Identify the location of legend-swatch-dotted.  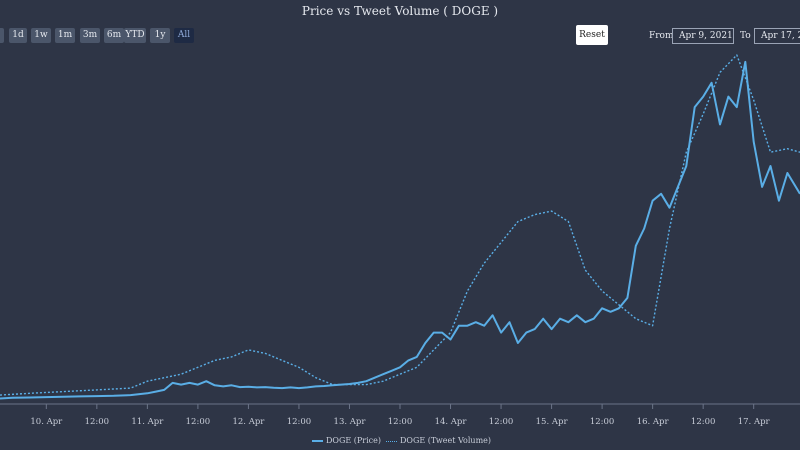
(391, 441).